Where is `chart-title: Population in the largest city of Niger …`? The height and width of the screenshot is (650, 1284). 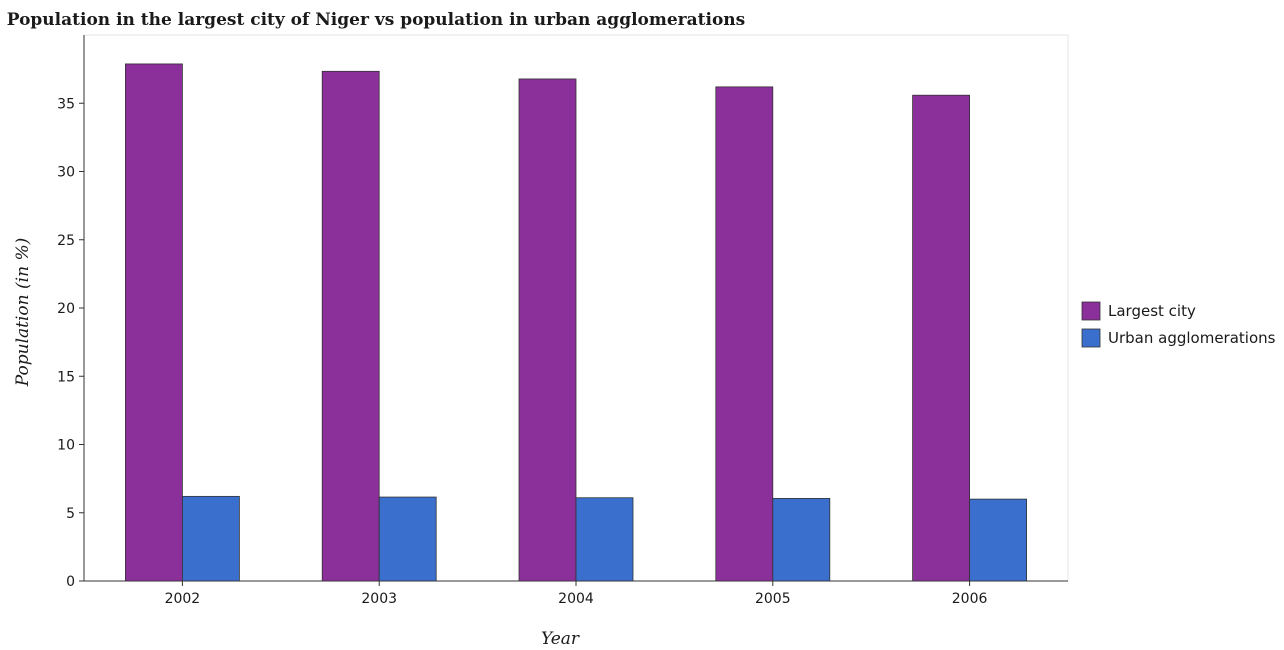 chart-title: Population in the largest city of Niger … is located at coordinates (376, 20).